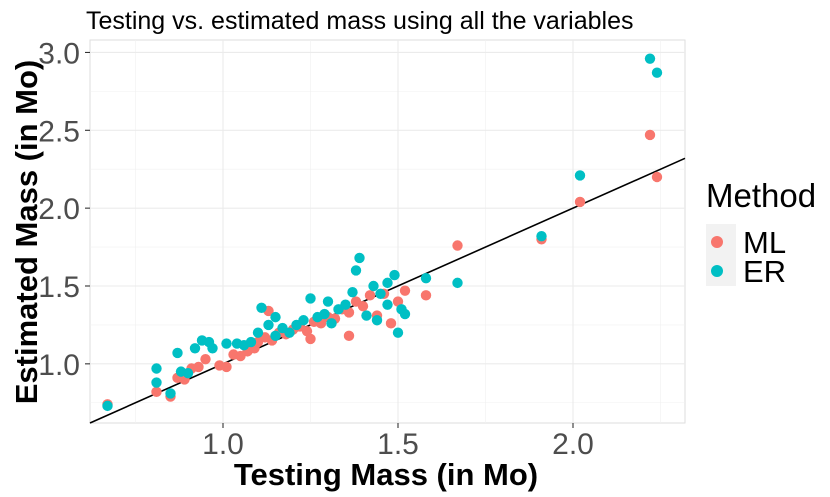  What do you see at coordinates (764, 242) in the screenshot?
I see `legend-label-ml: ML` at bounding box center [764, 242].